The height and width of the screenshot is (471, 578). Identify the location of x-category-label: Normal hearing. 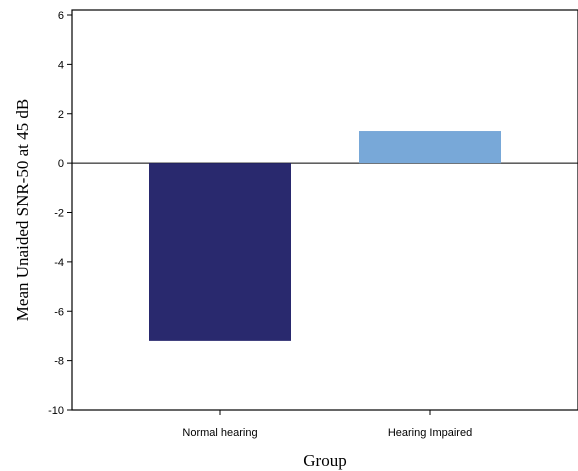
(219, 433).